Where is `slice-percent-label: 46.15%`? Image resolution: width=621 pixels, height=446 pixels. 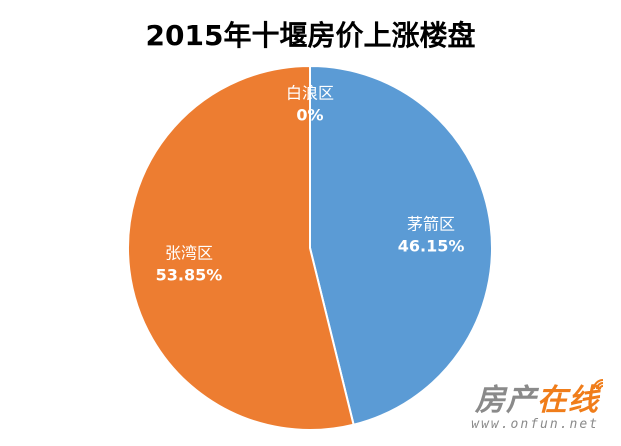
slice-percent-label: 46.15% is located at coordinates (431, 245).